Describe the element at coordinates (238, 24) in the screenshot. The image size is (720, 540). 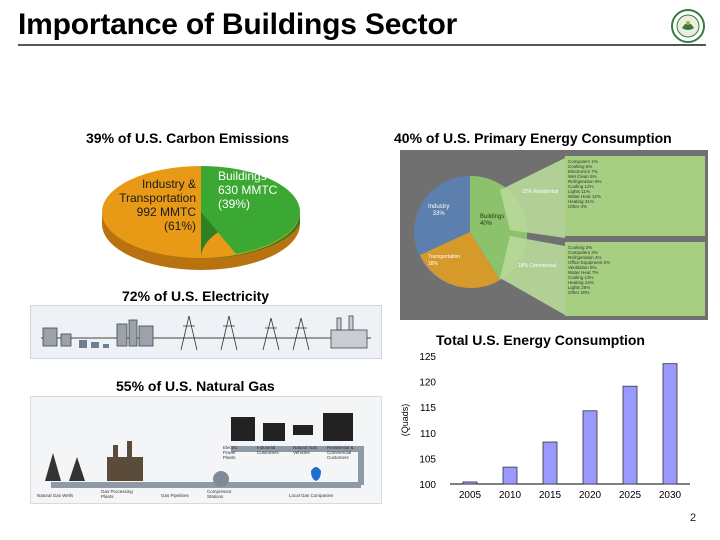
I see `slide-title: Importance of Buildings Sector` at that location.